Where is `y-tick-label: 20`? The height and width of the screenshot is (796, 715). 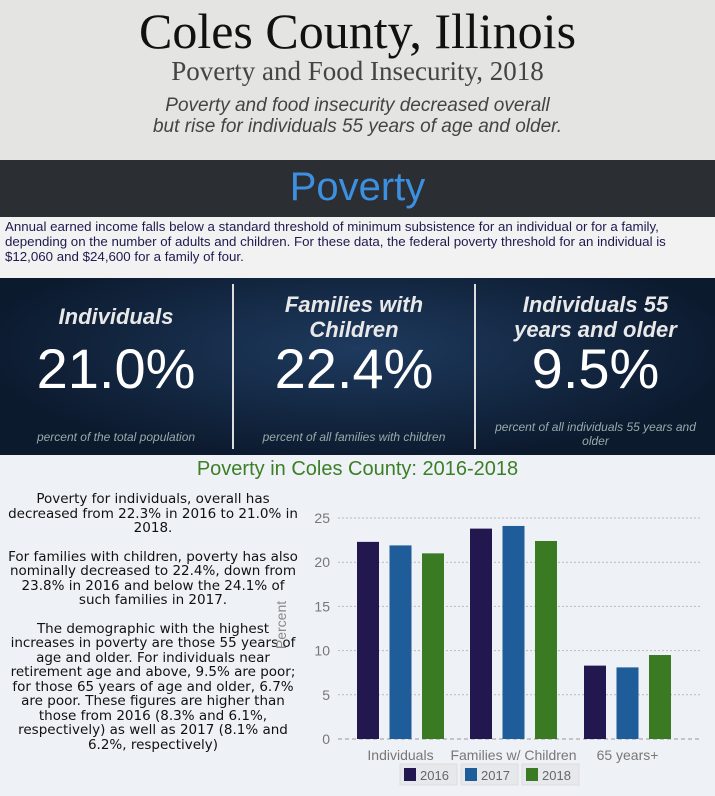 y-tick-label: 20 is located at coordinates (322, 562).